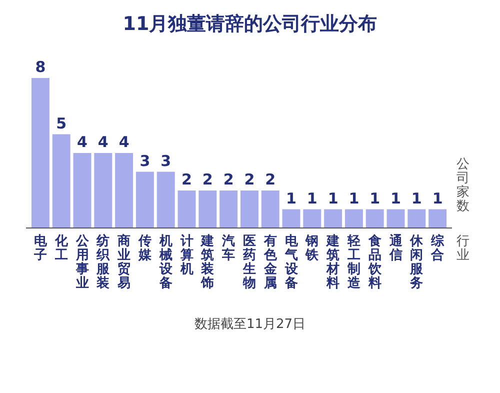 The height and width of the screenshot is (393, 500). I want to click on x-tick-label: 纺织服装, so click(103, 262).